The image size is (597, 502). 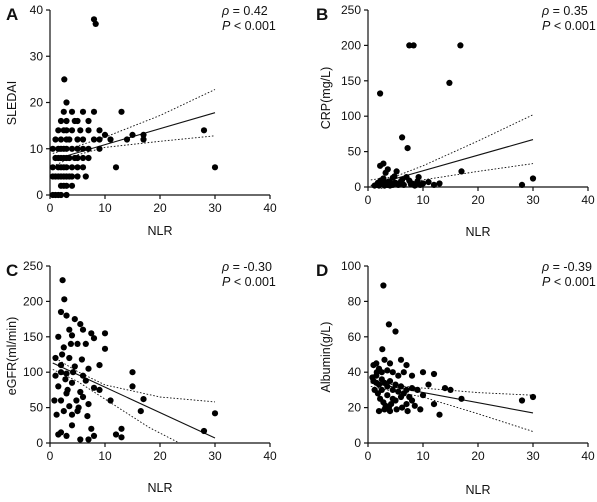 I want to click on x-tick-label-c: 30, so click(x=215, y=456).